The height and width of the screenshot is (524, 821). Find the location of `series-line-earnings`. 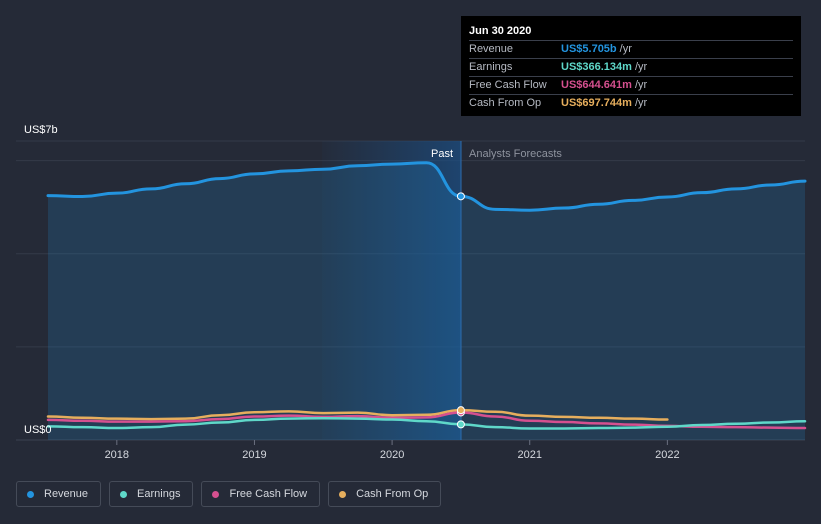

series-line-earnings is located at coordinates (426, 423).